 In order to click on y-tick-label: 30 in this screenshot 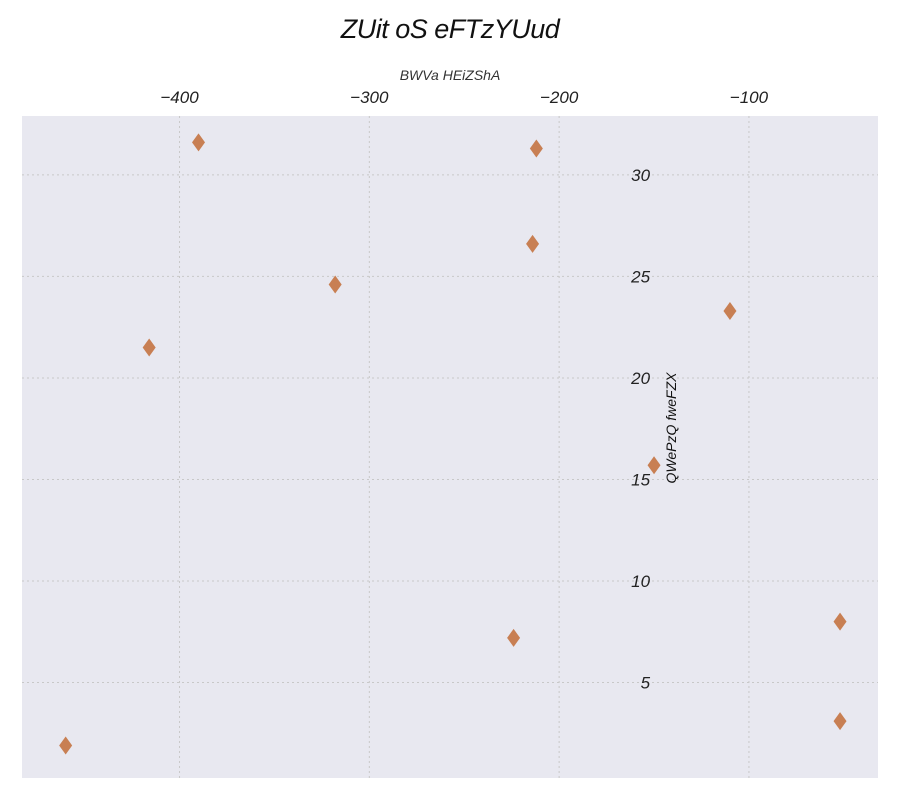, I will do `click(640, 175)`.